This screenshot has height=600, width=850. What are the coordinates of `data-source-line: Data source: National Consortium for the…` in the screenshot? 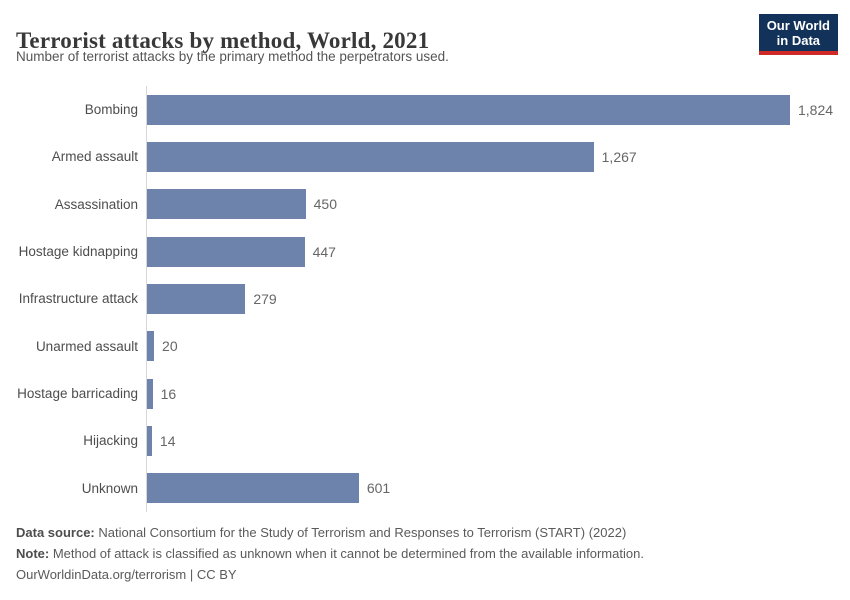 It's located at (425, 532).